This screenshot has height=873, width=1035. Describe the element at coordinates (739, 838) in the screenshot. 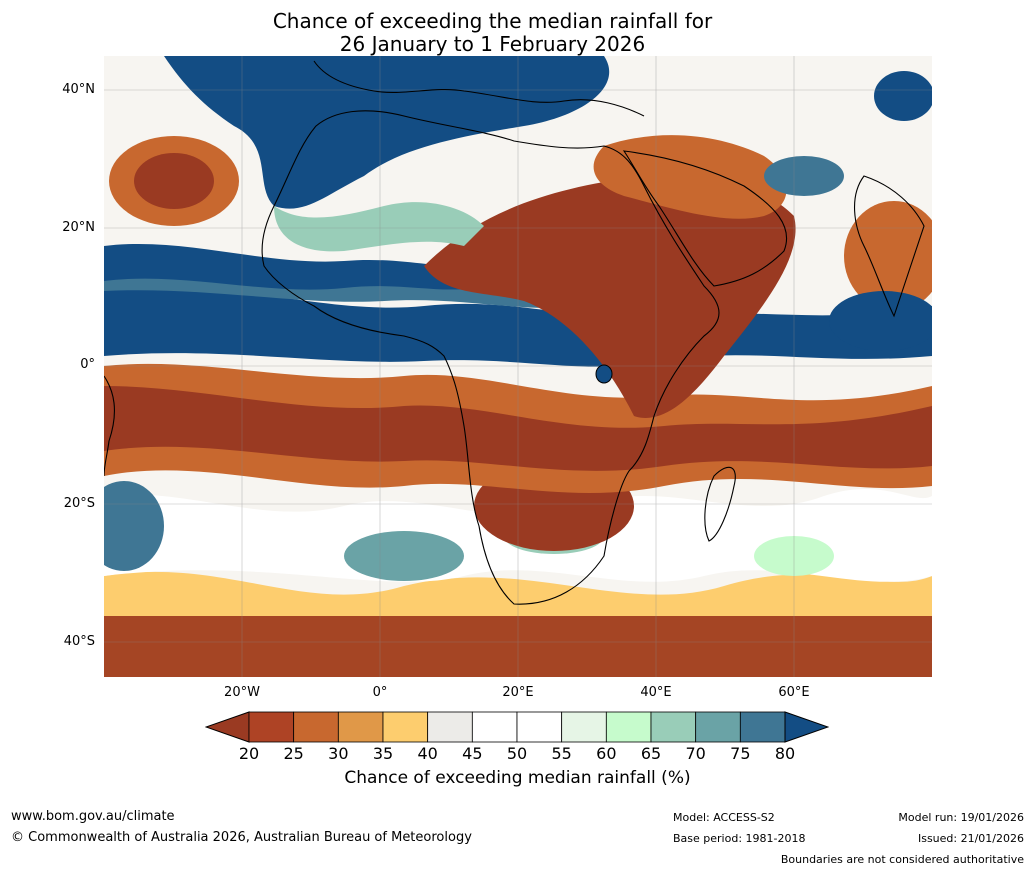

I see `footer-base-period: Base period: 1981-2018` at that location.